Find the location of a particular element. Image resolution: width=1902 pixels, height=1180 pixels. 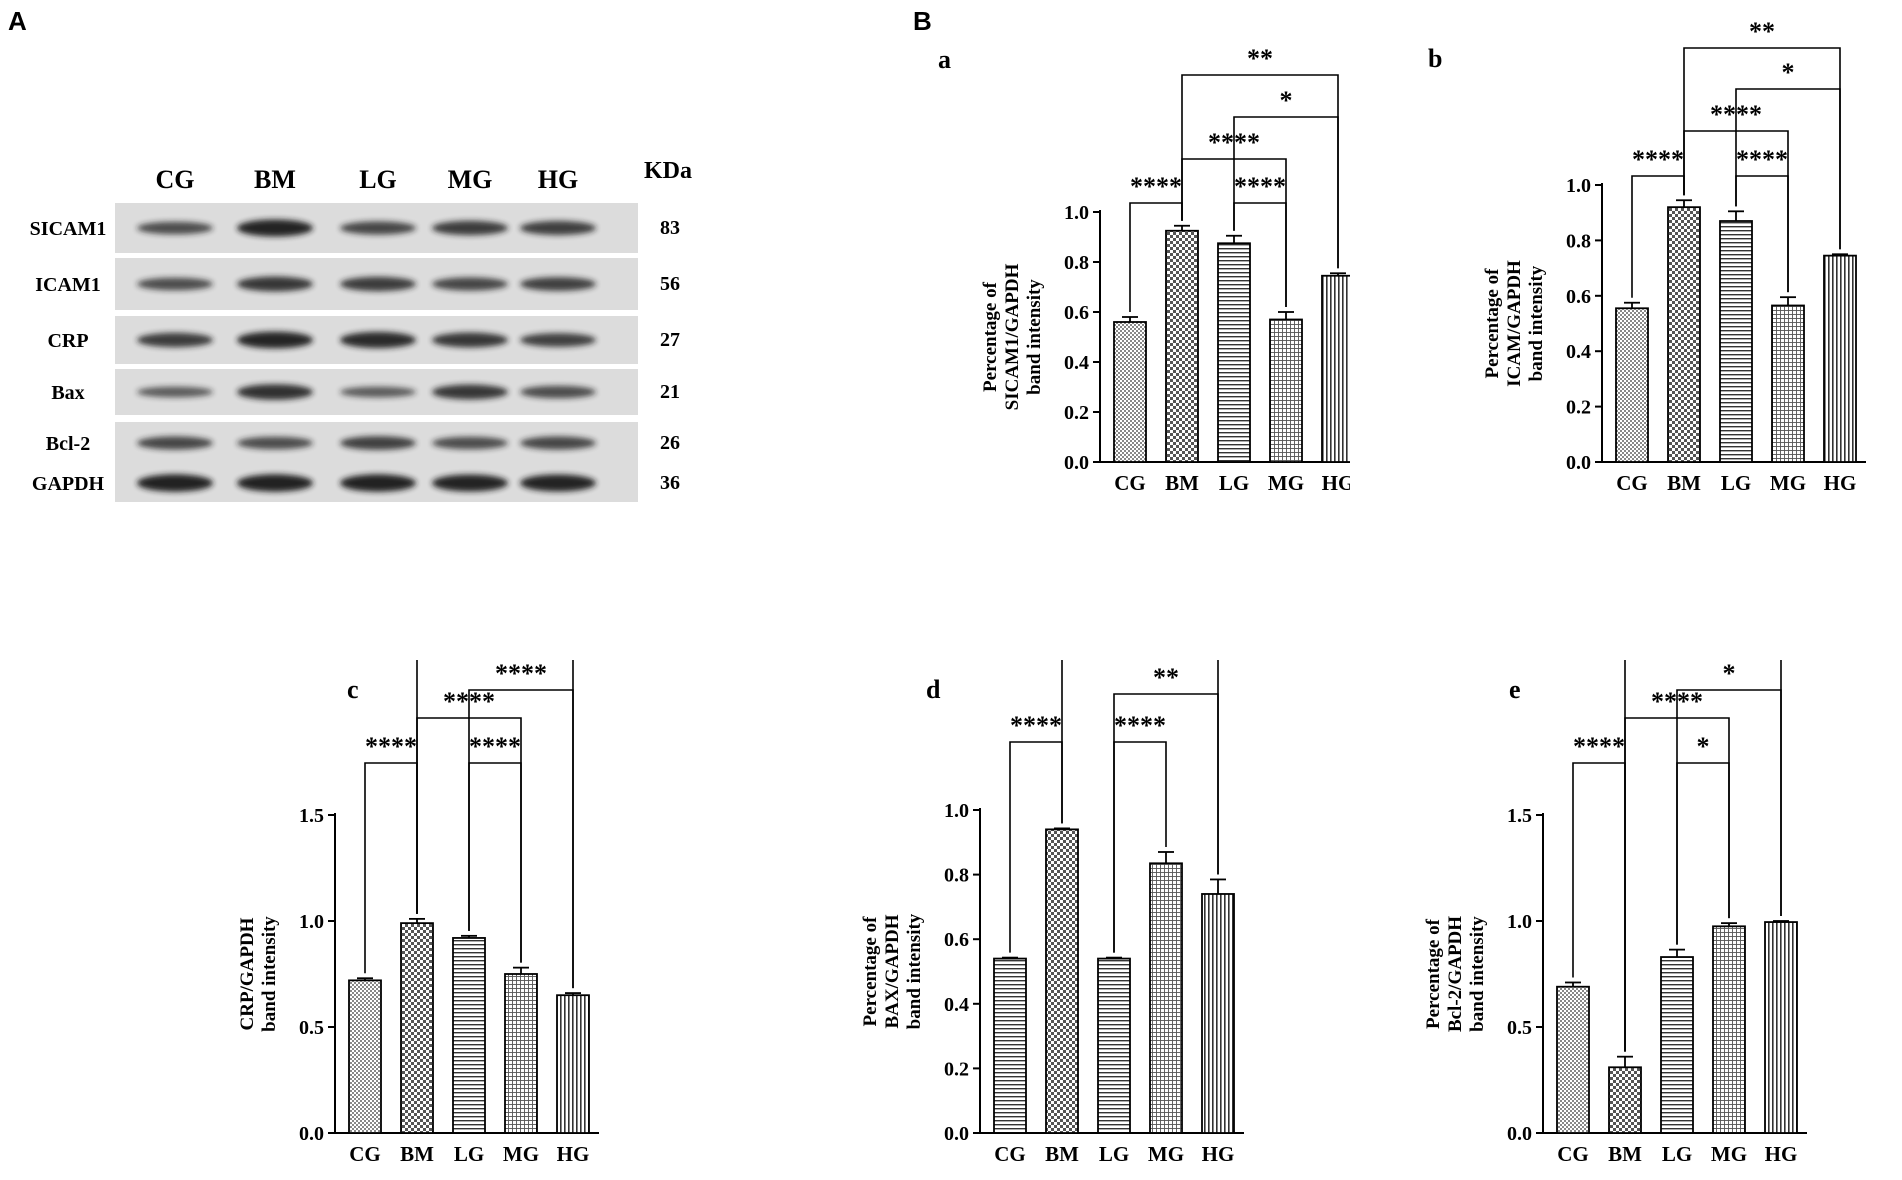

protein-label: ICAM1 is located at coordinates (68, 285).